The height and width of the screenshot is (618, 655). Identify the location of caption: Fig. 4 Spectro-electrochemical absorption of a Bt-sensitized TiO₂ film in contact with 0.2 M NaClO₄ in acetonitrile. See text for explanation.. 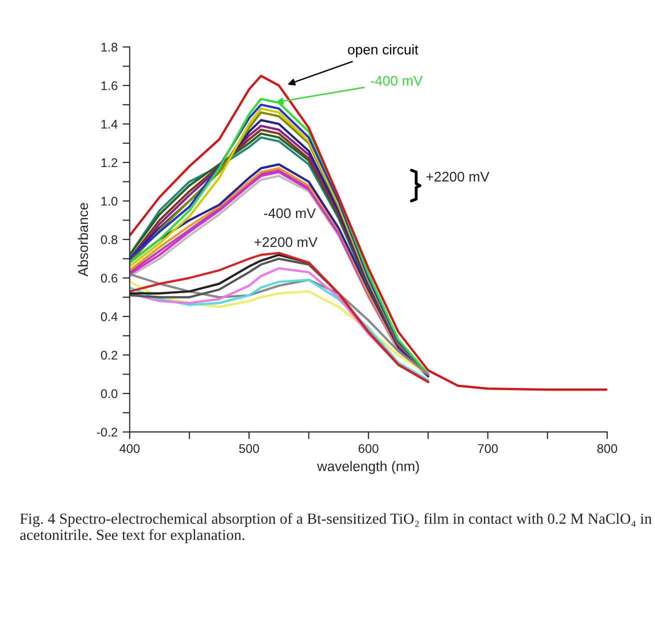
(336, 528).